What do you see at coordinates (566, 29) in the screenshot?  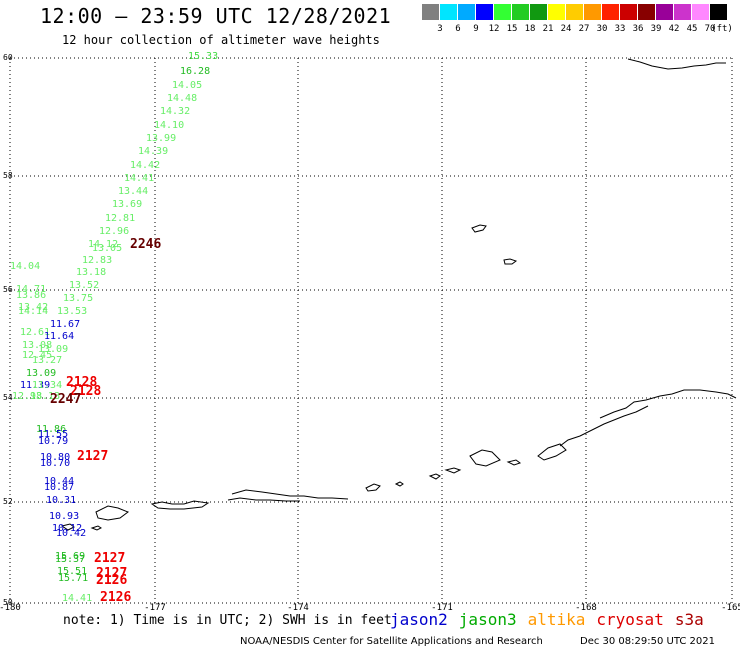 I see `legend-label: 24` at bounding box center [566, 29].